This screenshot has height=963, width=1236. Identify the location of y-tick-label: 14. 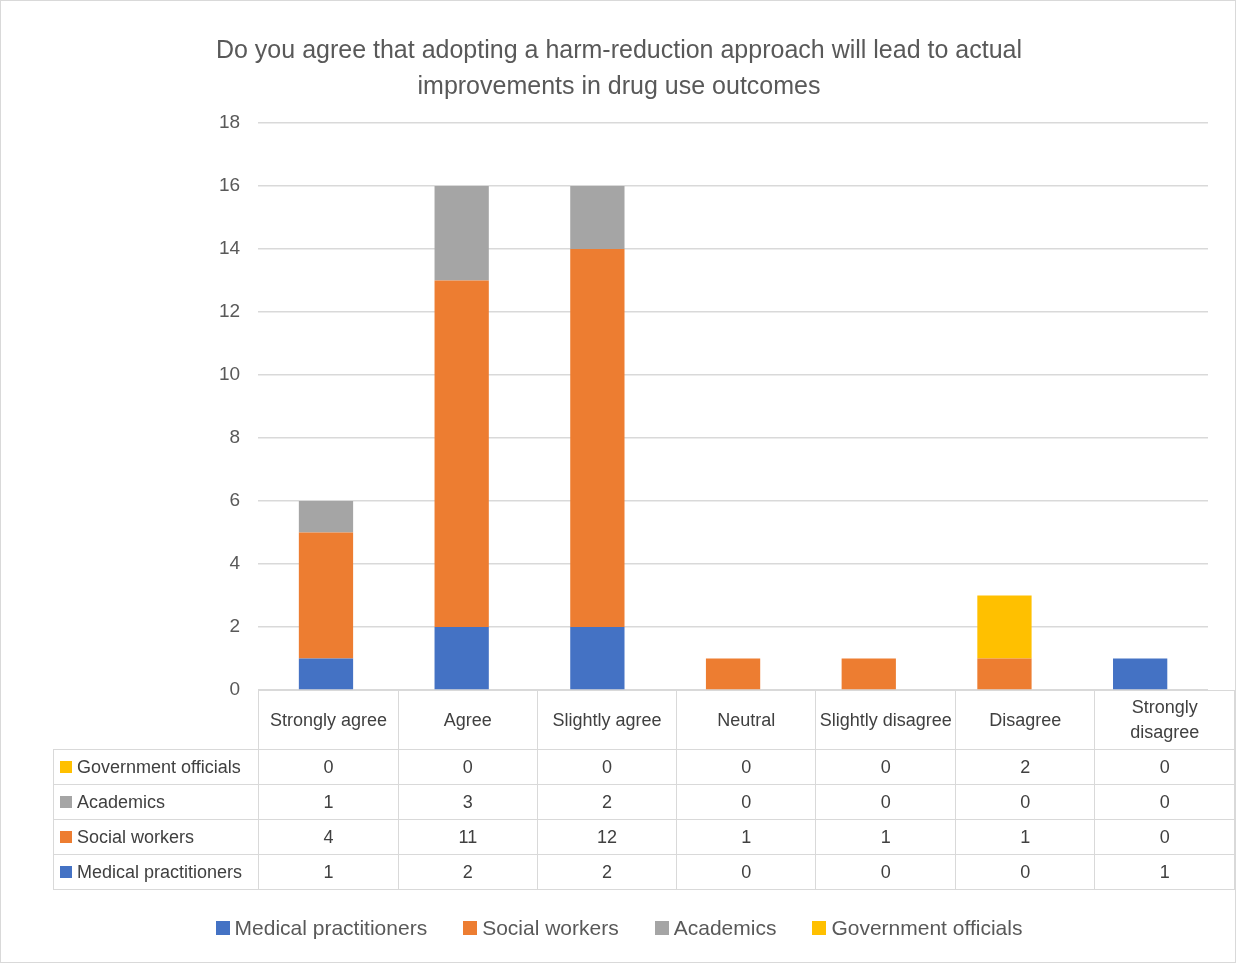
(229, 248).